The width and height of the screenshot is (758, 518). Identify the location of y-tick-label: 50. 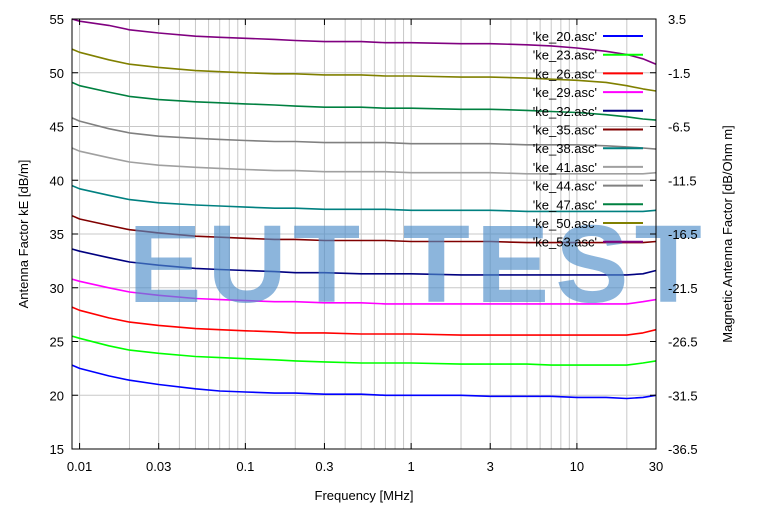
(57, 73).